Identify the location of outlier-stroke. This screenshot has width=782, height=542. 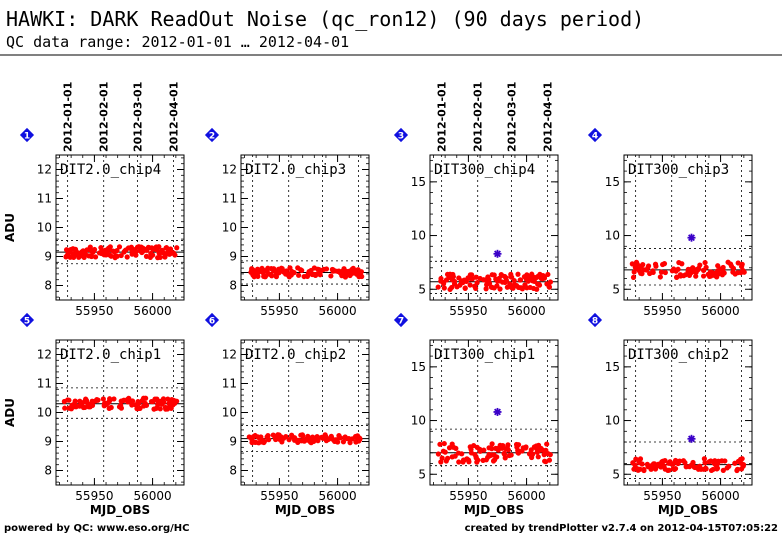
(497, 254).